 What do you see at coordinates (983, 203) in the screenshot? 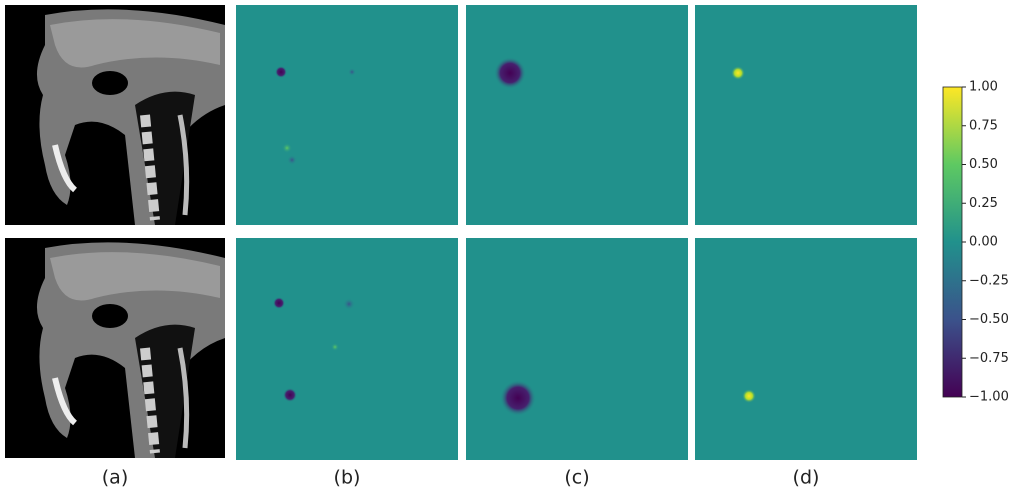
I see `tick-label: 0.25` at bounding box center [983, 203].